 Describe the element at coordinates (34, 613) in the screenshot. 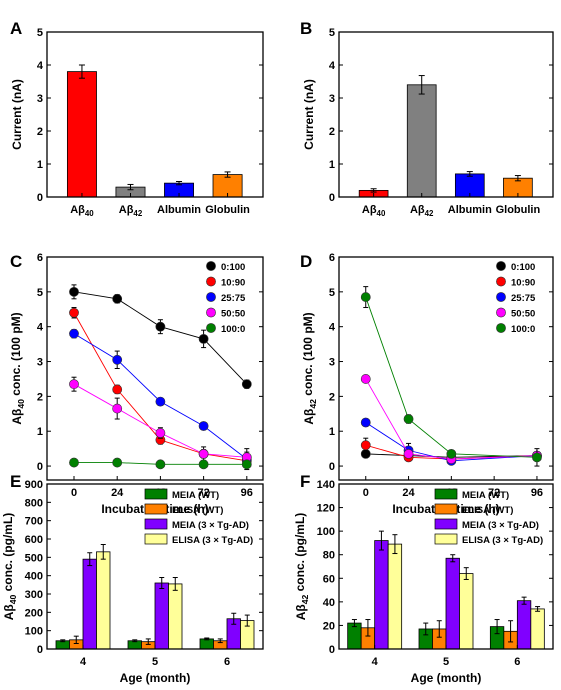

I see `y-tick-label: 200` at that location.